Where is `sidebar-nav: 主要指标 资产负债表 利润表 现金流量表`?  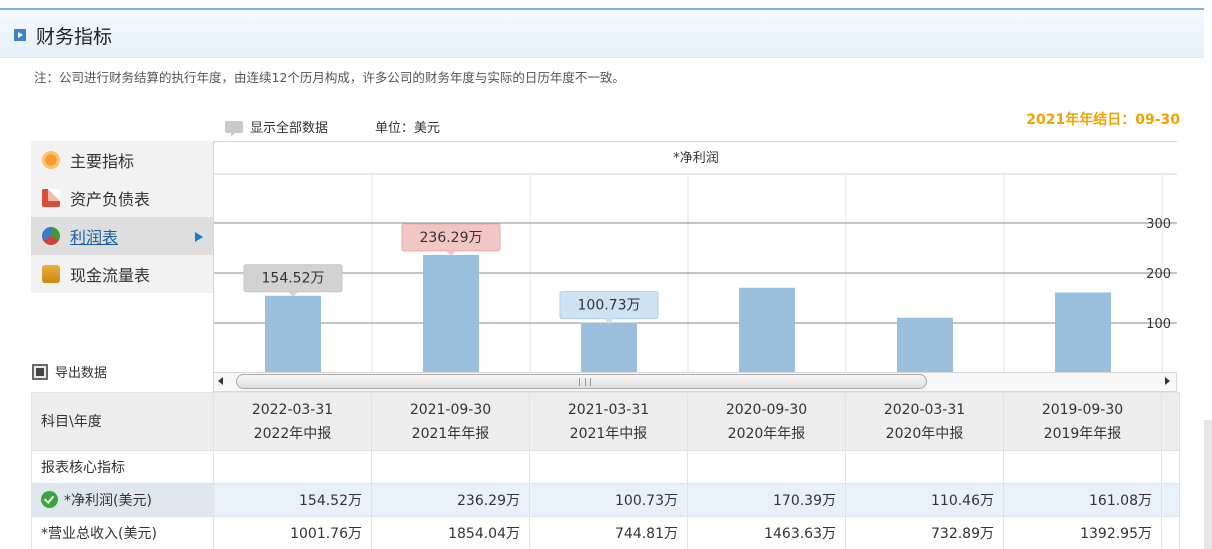
sidebar-nav: 主要指标 资产负债表 利润表 现金流量表 is located at coordinates (122, 217).